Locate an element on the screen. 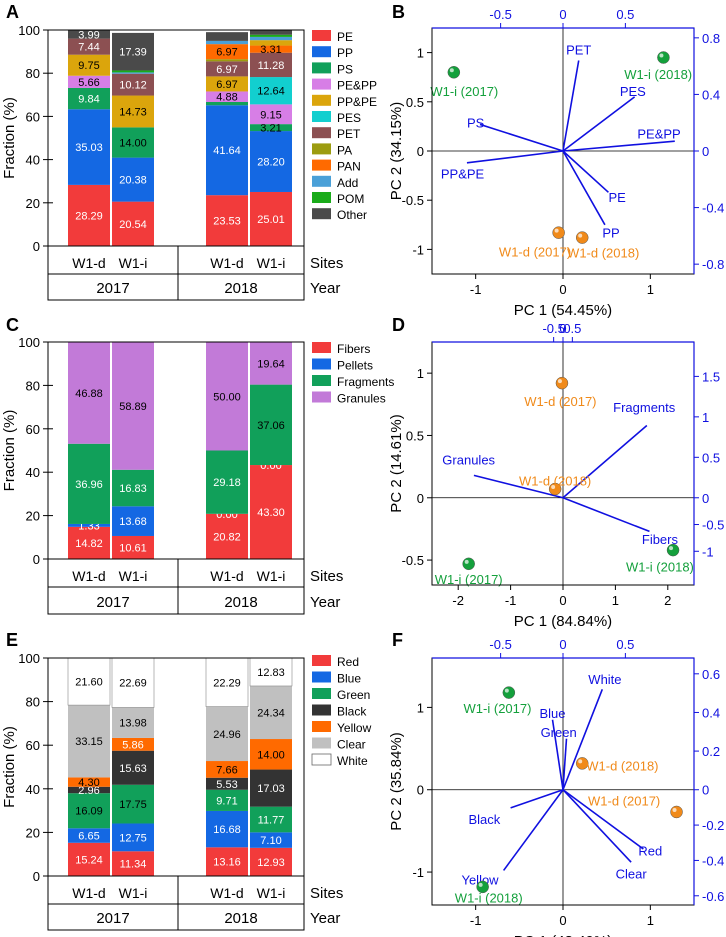  legend-label: Other is located at coordinates (352, 215).